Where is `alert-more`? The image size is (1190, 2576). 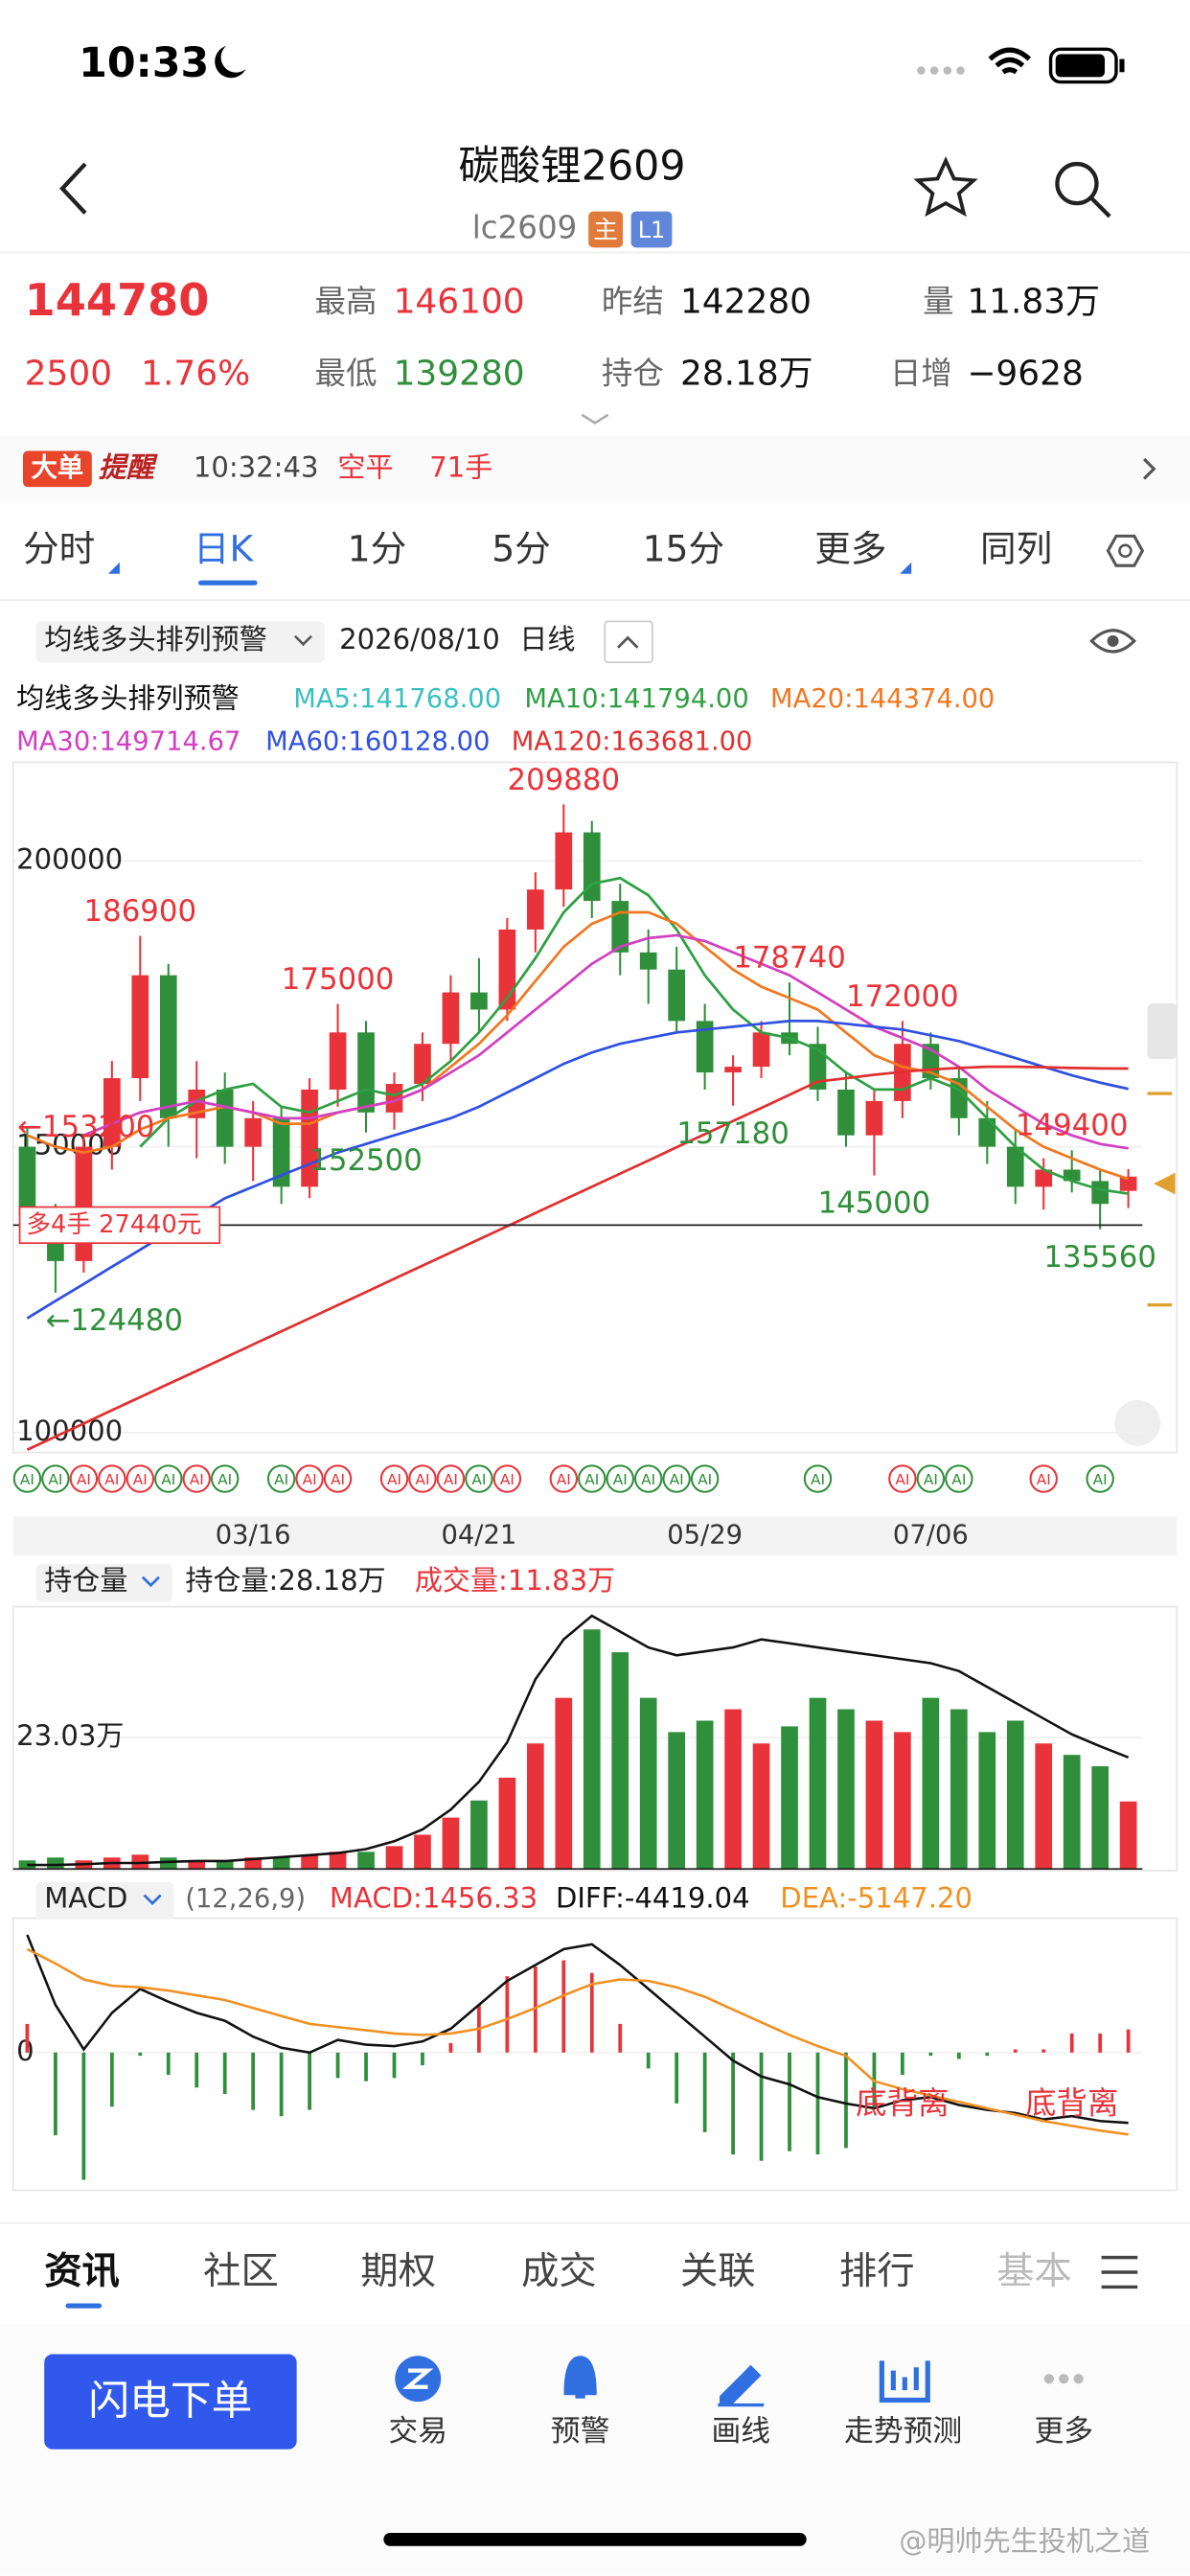 alert-more is located at coordinates (1149, 468).